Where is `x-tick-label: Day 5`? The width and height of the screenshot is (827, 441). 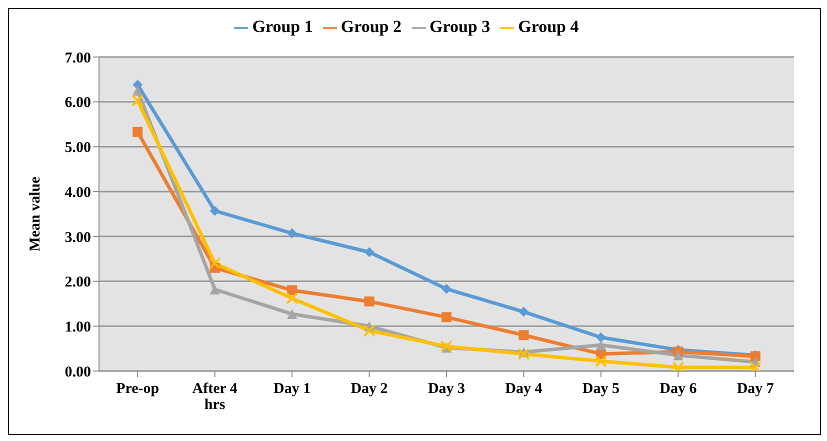
x-tick-label: Day 5 is located at coordinates (601, 389).